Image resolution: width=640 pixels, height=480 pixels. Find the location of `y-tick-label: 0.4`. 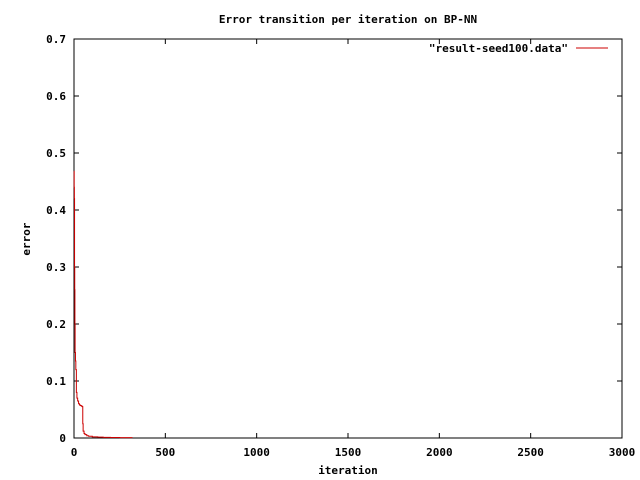

y-tick-label: 0.4 is located at coordinates (56, 210).